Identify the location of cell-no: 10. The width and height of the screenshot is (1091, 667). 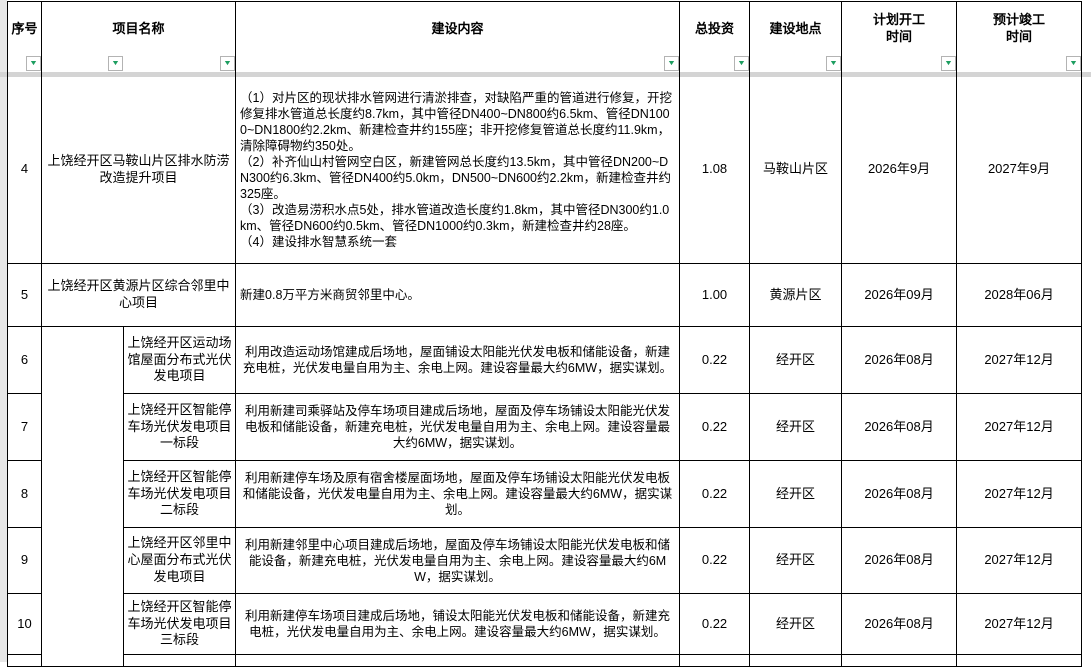
(24, 624).